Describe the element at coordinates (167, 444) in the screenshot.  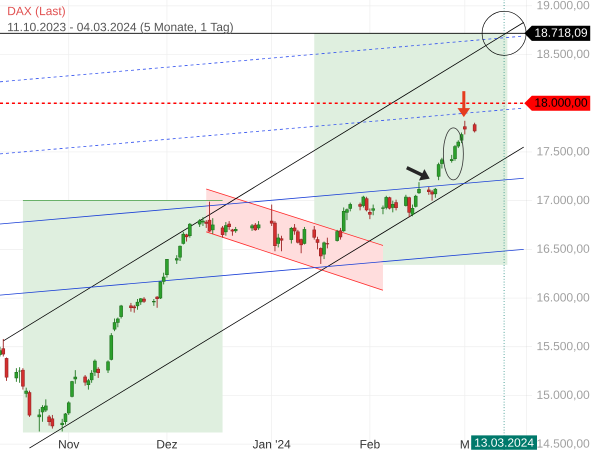
I see `x-tick-label: Dez` at that location.